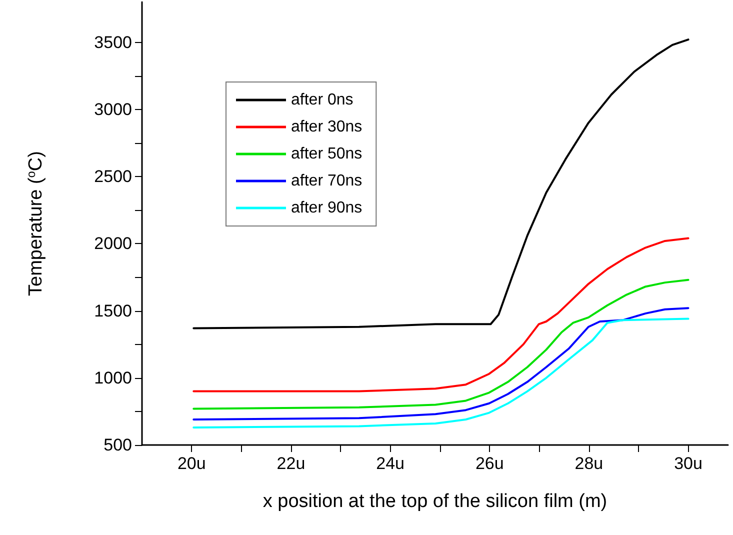  What do you see at coordinates (113, 378) in the screenshot?
I see `y-tick-label: 1000` at bounding box center [113, 378].